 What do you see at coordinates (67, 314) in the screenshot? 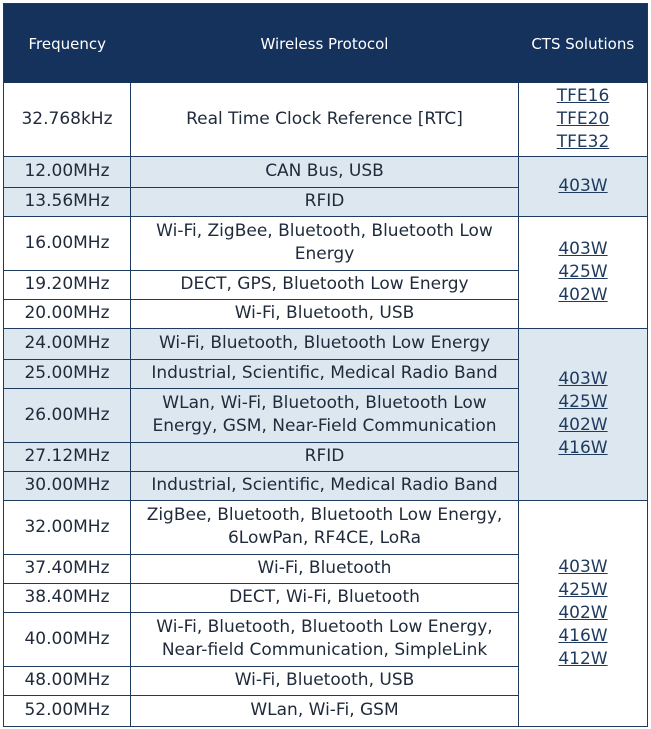
I see `frequency-cell: 20.00MHz` at bounding box center [67, 314].